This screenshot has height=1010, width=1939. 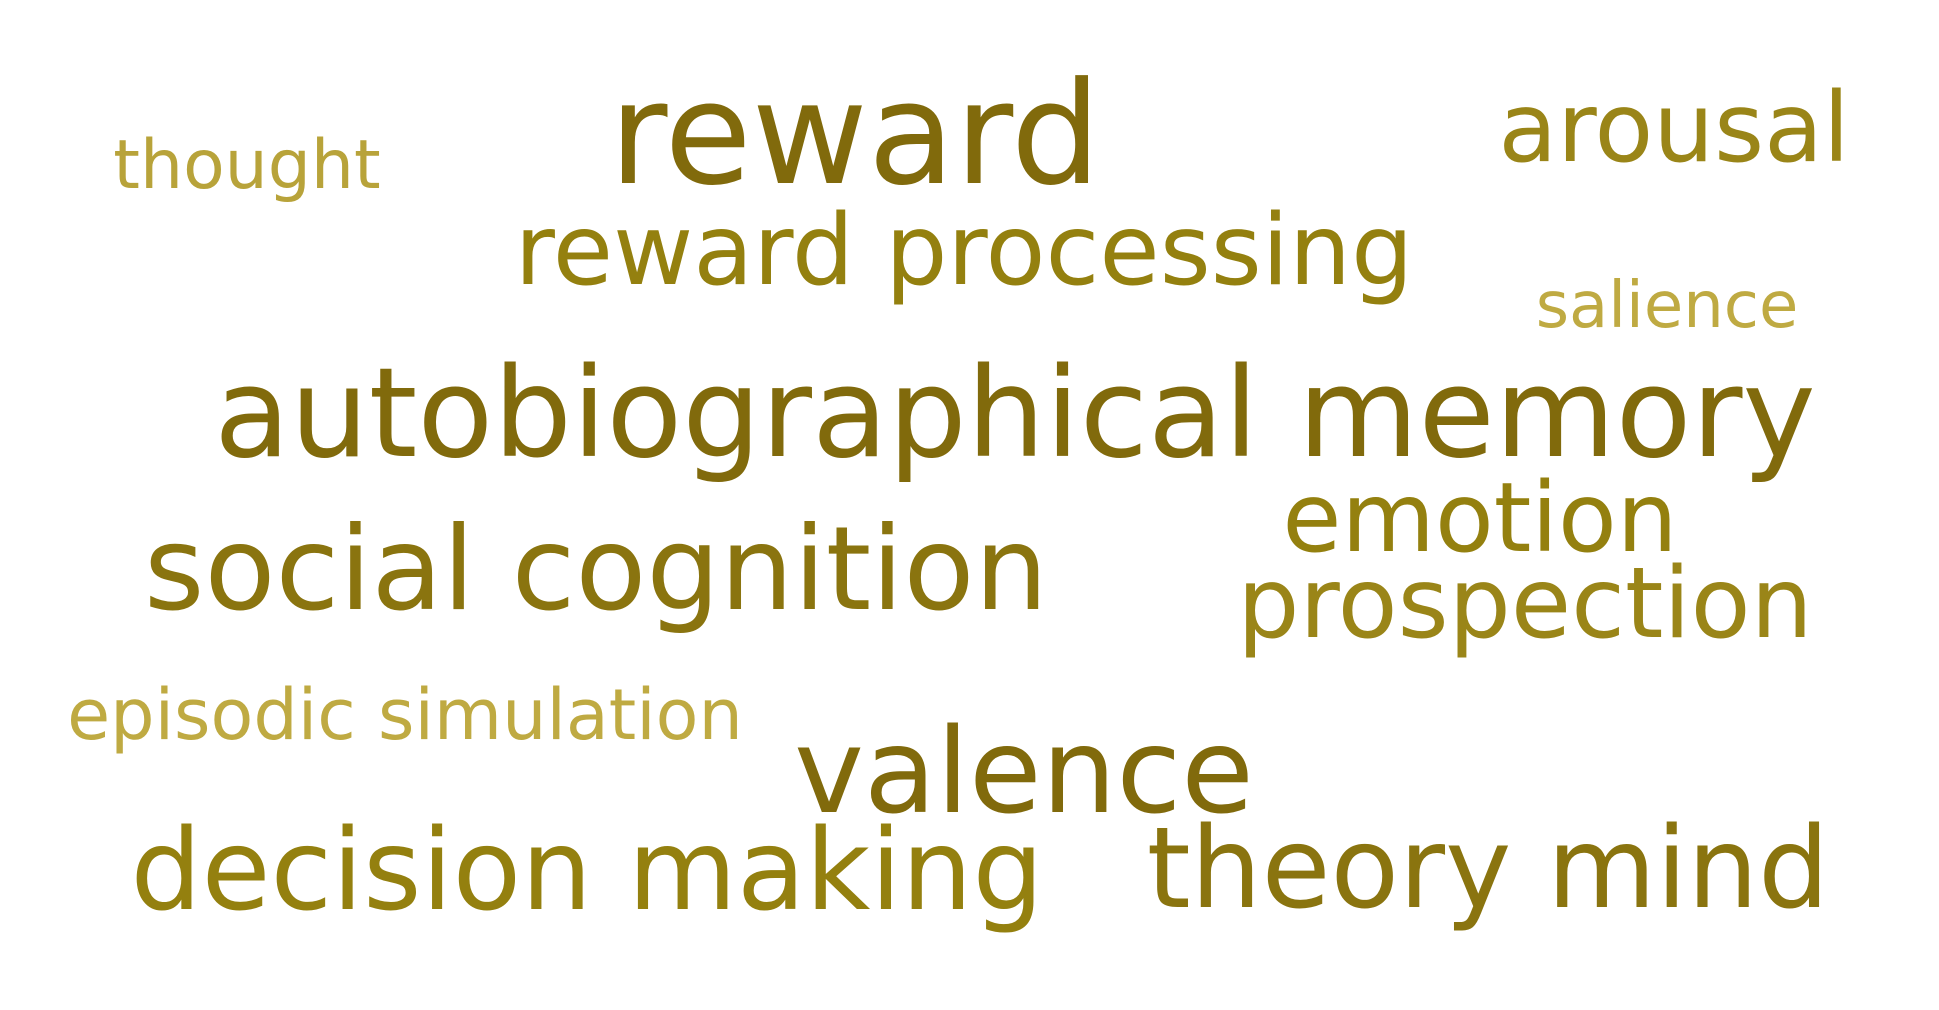 I want to click on word-decision-making: decision making, so click(x=587, y=871).